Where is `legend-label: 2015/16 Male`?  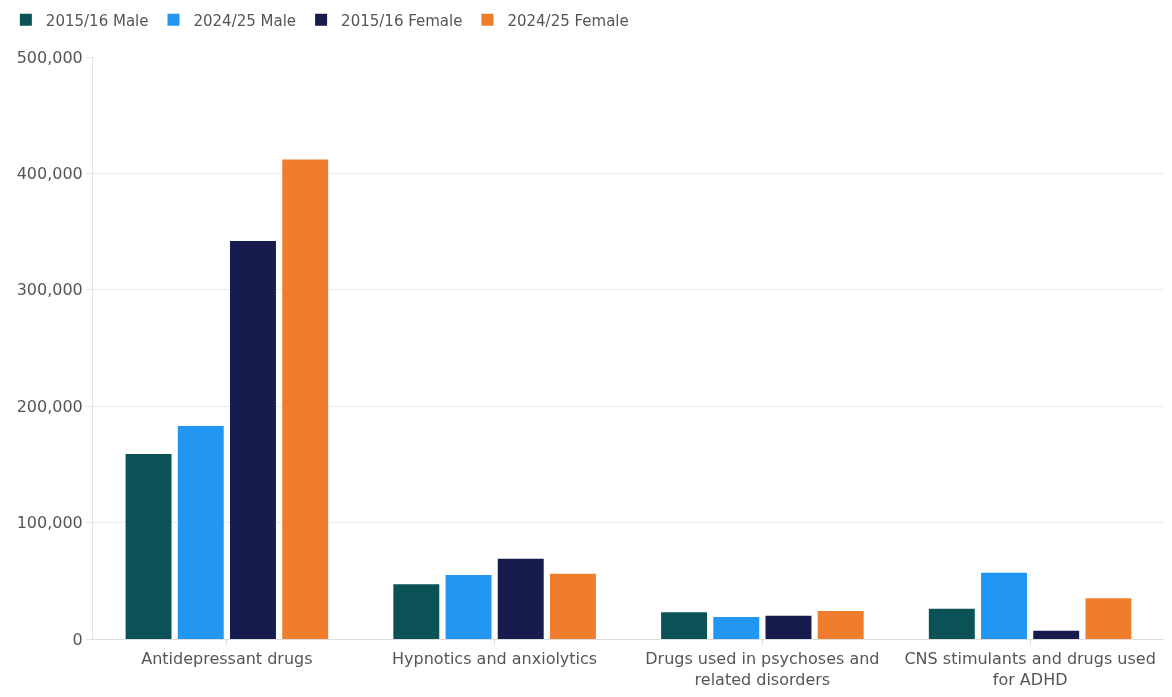
legend-label: 2015/16 Male is located at coordinates (97, 20).